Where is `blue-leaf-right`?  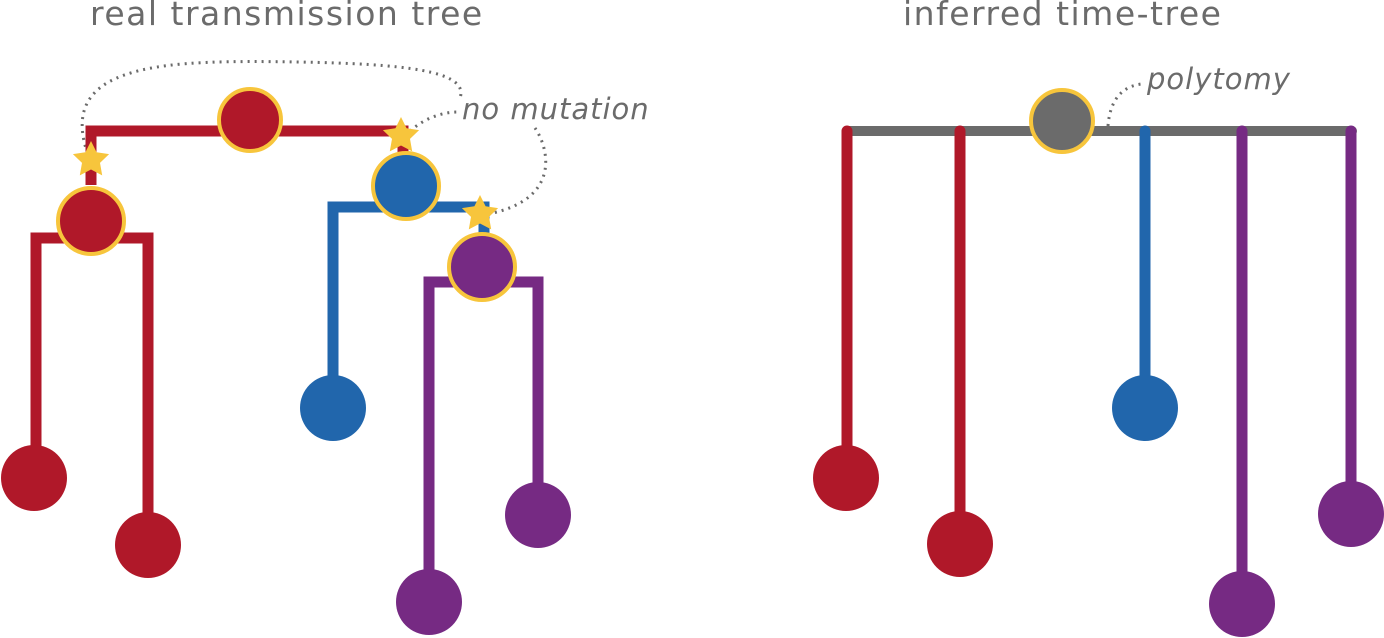 blue-leaf-right is located at coordinates (1145, 408).